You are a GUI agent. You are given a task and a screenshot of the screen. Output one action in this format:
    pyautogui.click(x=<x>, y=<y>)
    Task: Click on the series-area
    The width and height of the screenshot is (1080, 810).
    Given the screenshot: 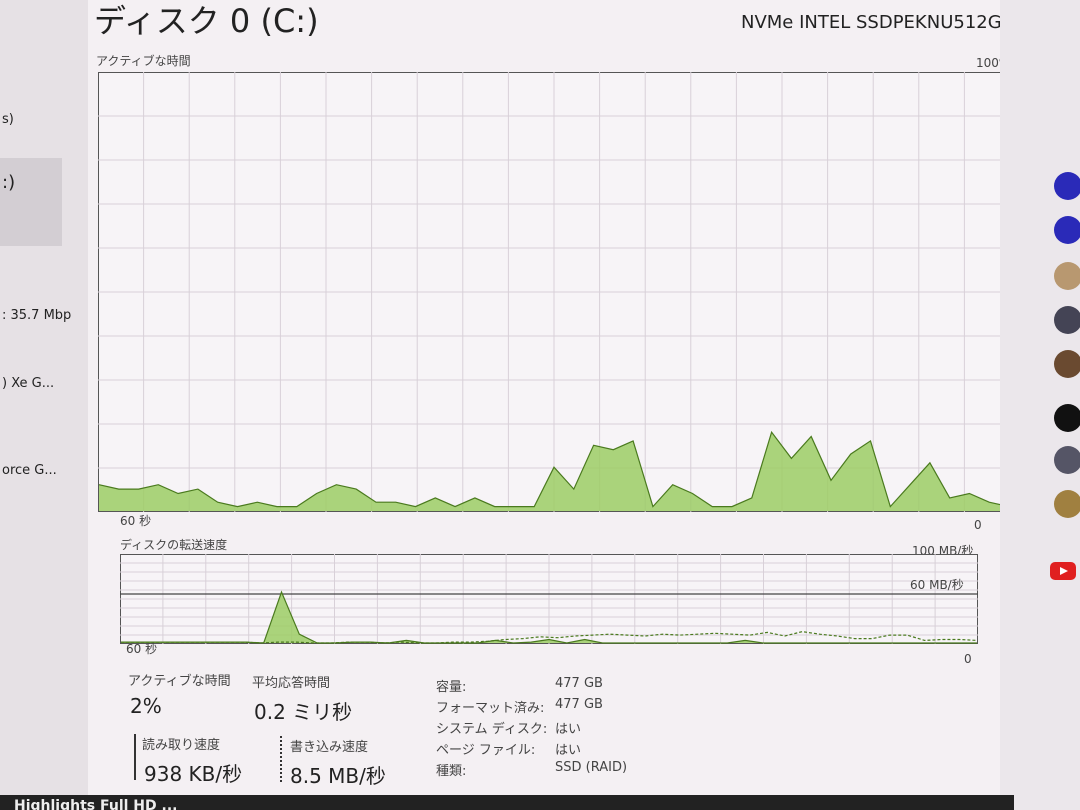 What is the action you would take?
    pyautogui.click(x=554, y=471)
    